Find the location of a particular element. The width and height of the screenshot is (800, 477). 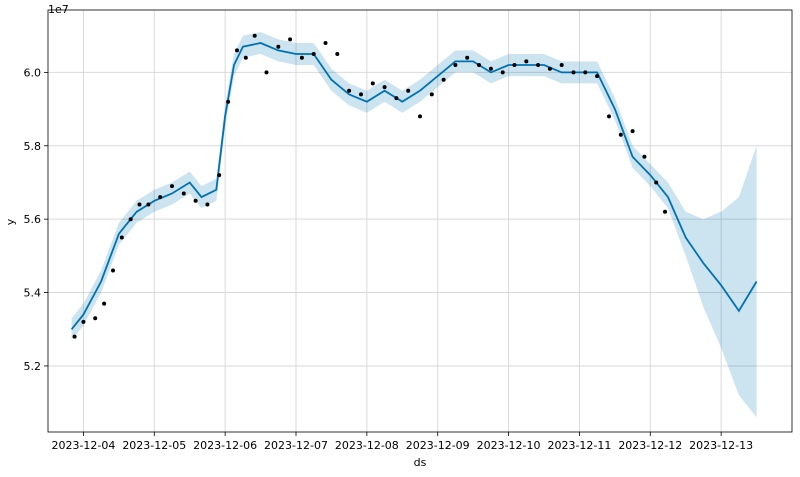

x-tick-label: 2023-12-09 is located at coordinates (438, 445).